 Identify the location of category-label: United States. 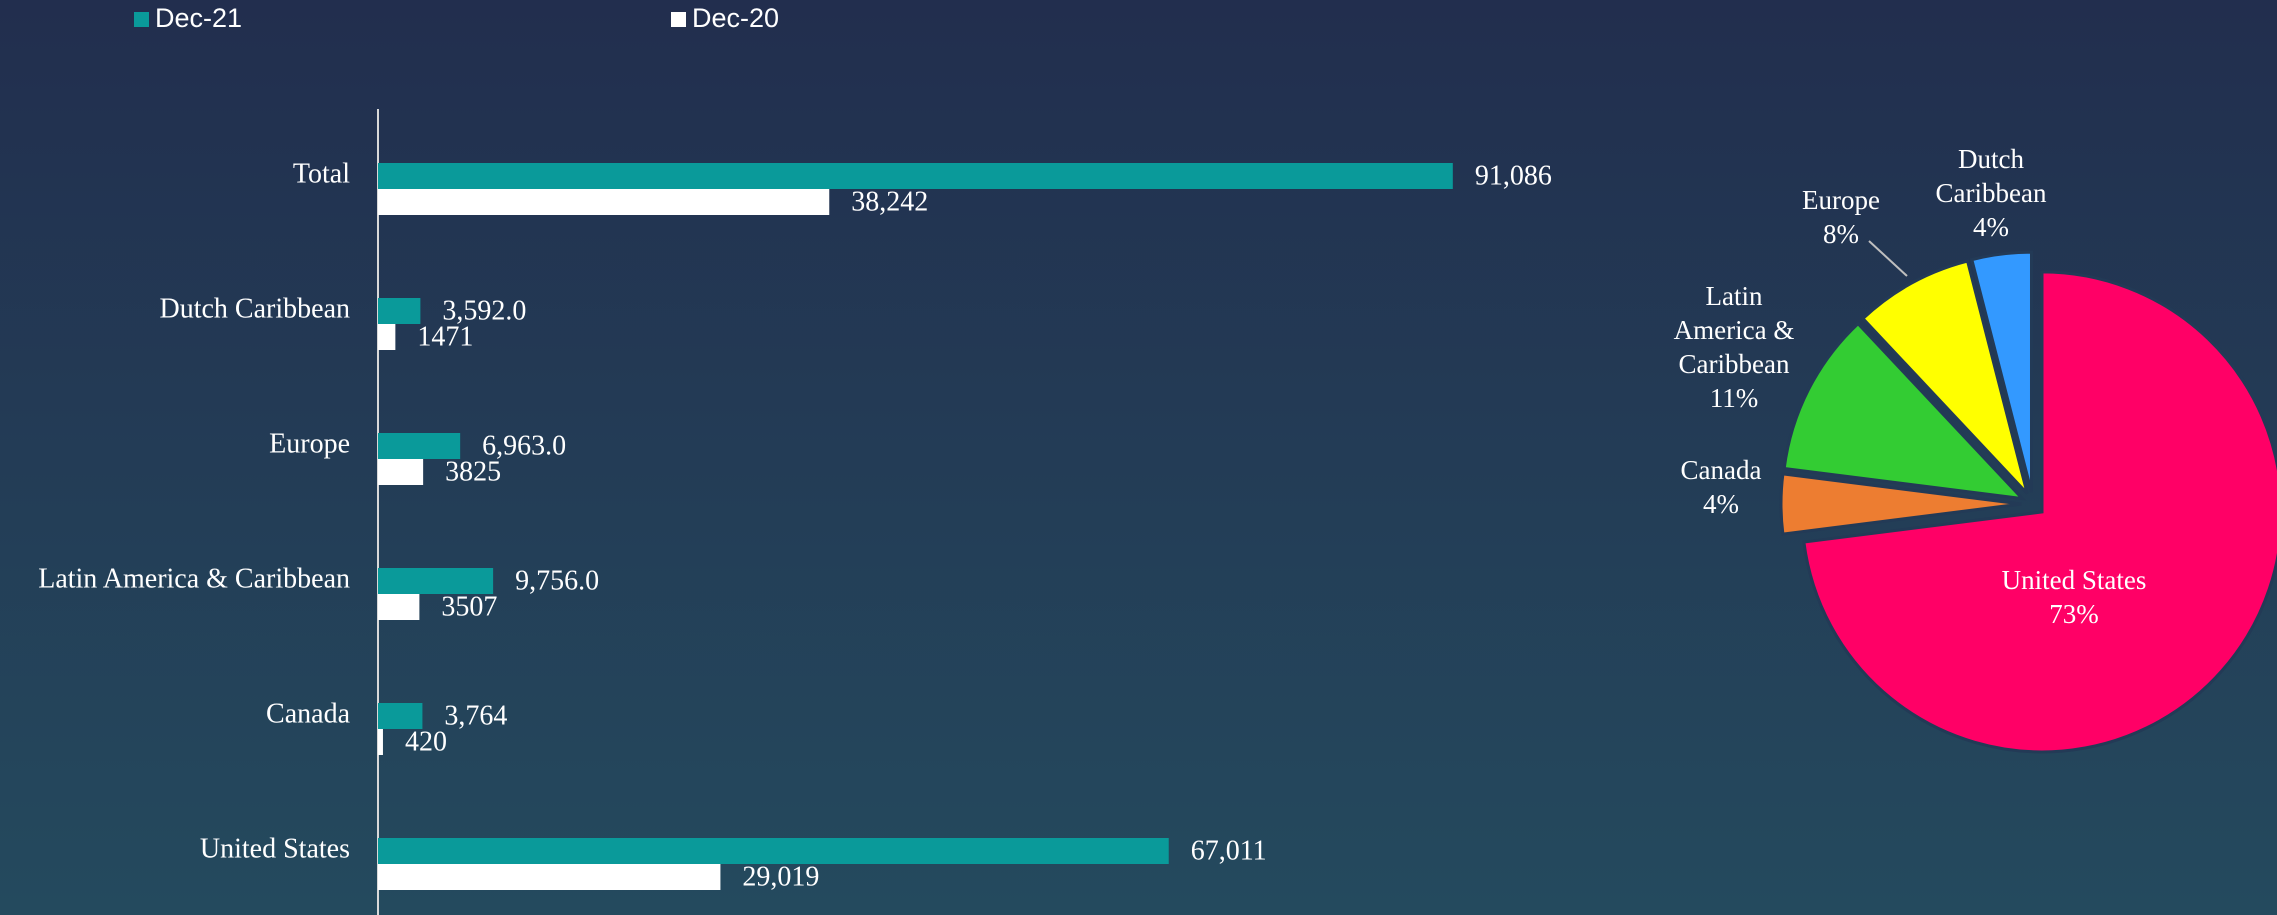
(275, 848).